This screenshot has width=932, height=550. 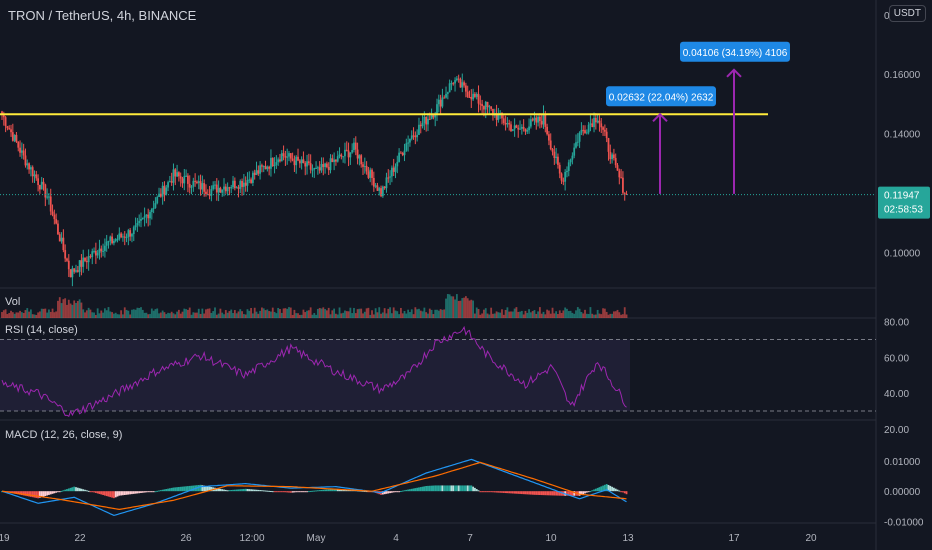 What do you see at coordinates (907, 13) in the screenshot?
I see `currency-button: USDT` at bounding box center [907, 13].